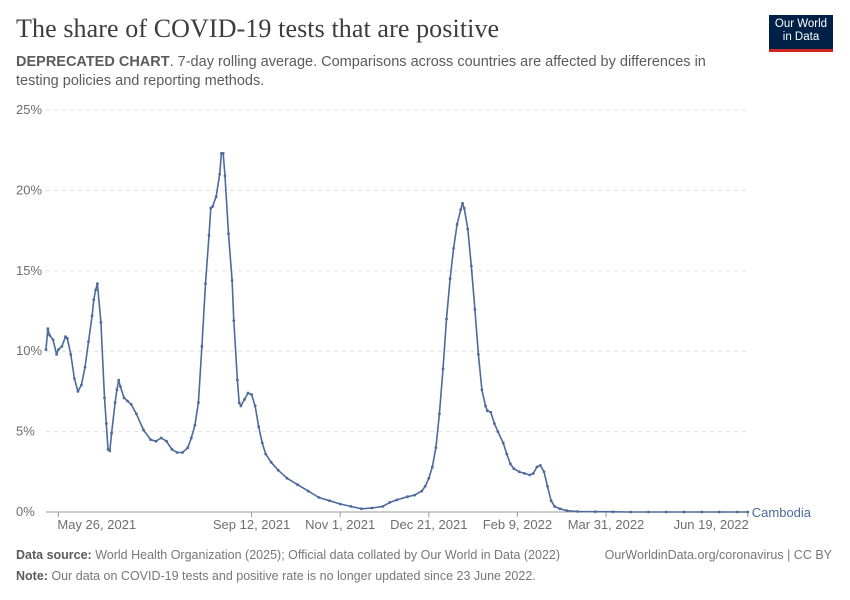 Image resolution: width=850 pixels, height=600 pixels. What do you see at coordinates (711, 524) in the screenshot?
I see `x-tick-label: Jun 19, 2022` at bounding box center [711, 524].